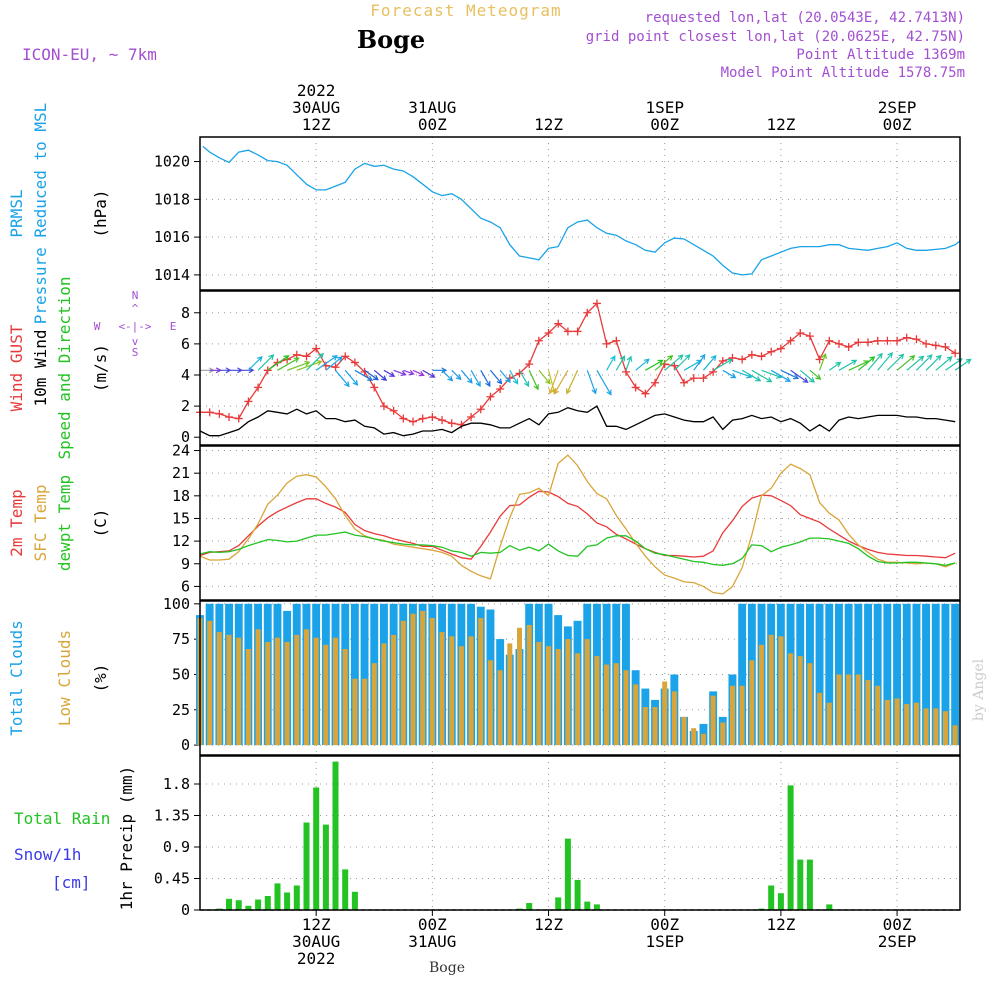 Image resolution: width=1000 pixels, height=1000 pixels. I want to click on top-time-label: 31AUG, so click(432, 107).